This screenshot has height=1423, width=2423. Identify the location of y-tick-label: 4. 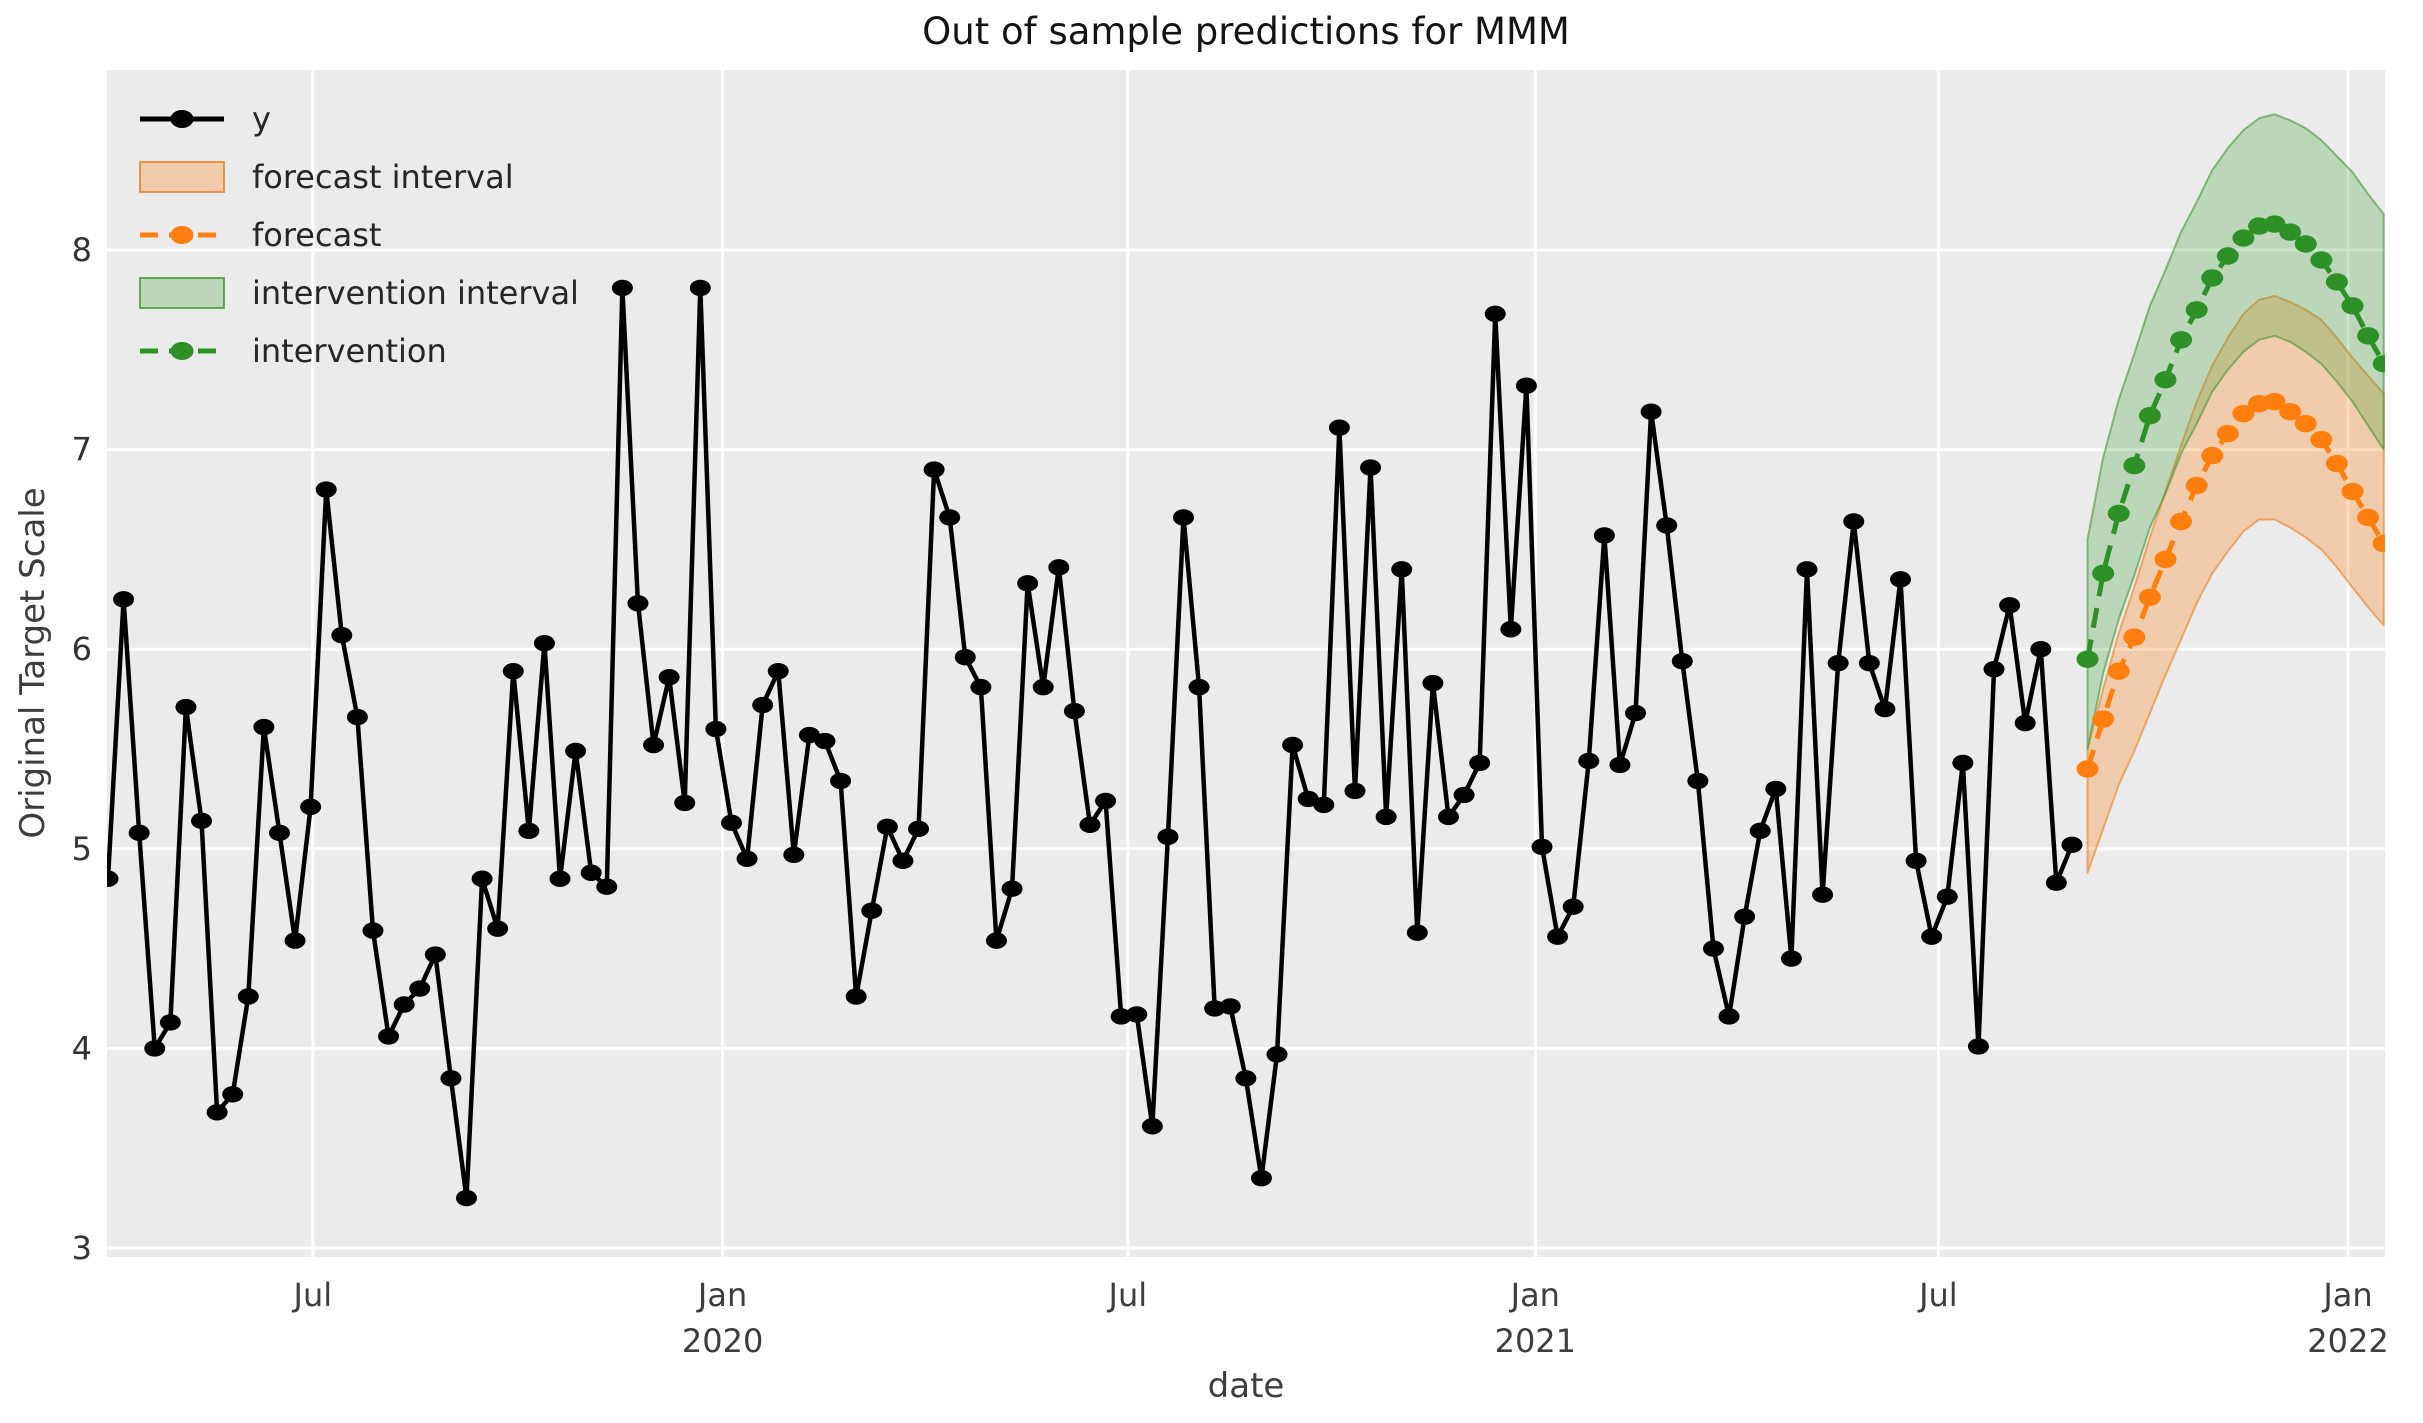
(82, 1048).